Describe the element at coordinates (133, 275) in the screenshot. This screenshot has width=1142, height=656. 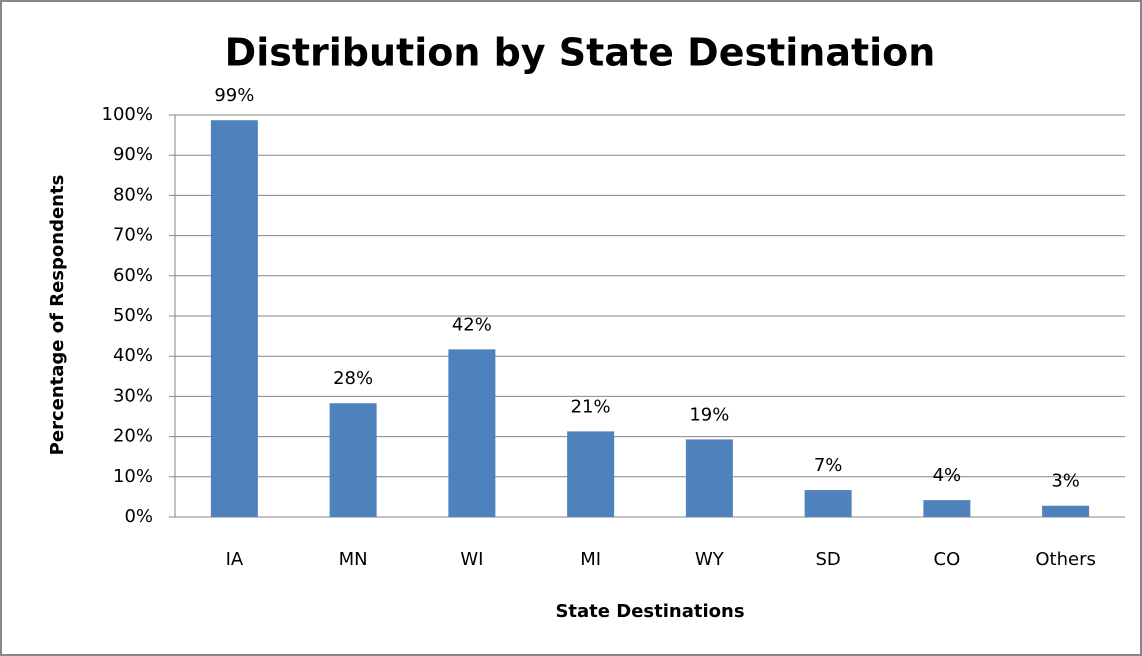
I see `y-tick-label: 60%` at that location.